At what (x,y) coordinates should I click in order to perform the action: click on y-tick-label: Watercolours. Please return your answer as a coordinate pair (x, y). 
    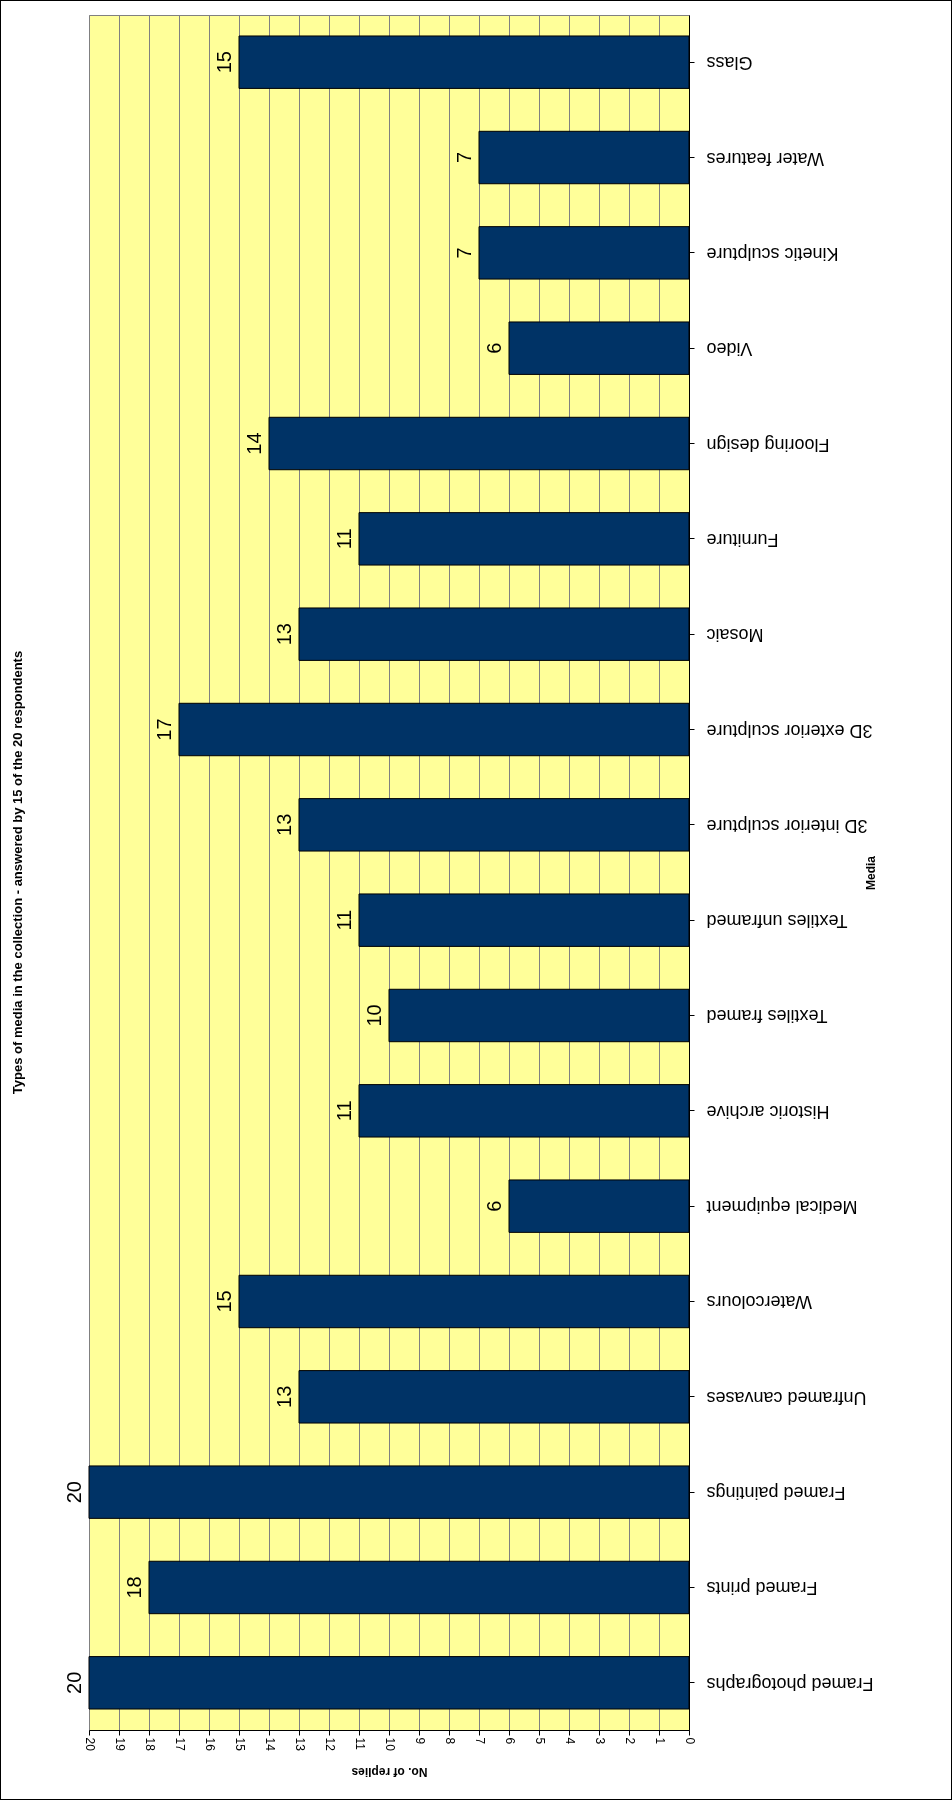
    Looking at the image, I should click on (759, 1302).